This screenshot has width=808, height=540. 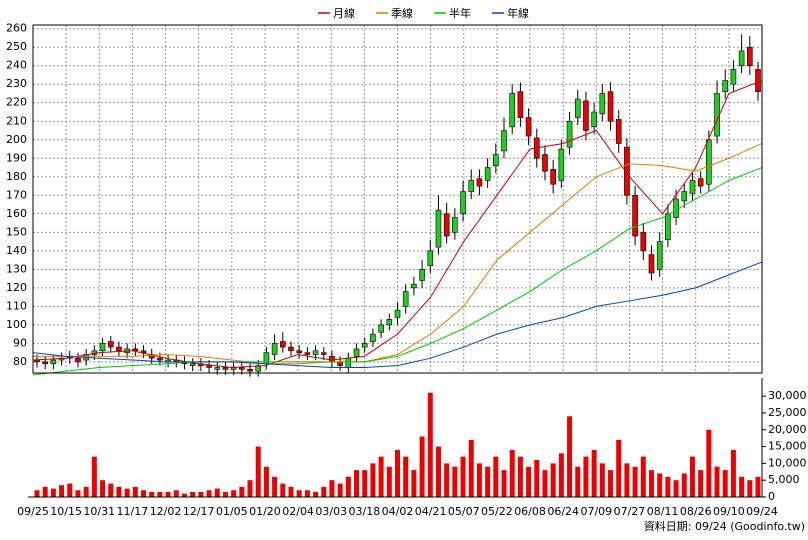 I want to click on y2-tick-label: 5,000, so click(x=784, y=479).